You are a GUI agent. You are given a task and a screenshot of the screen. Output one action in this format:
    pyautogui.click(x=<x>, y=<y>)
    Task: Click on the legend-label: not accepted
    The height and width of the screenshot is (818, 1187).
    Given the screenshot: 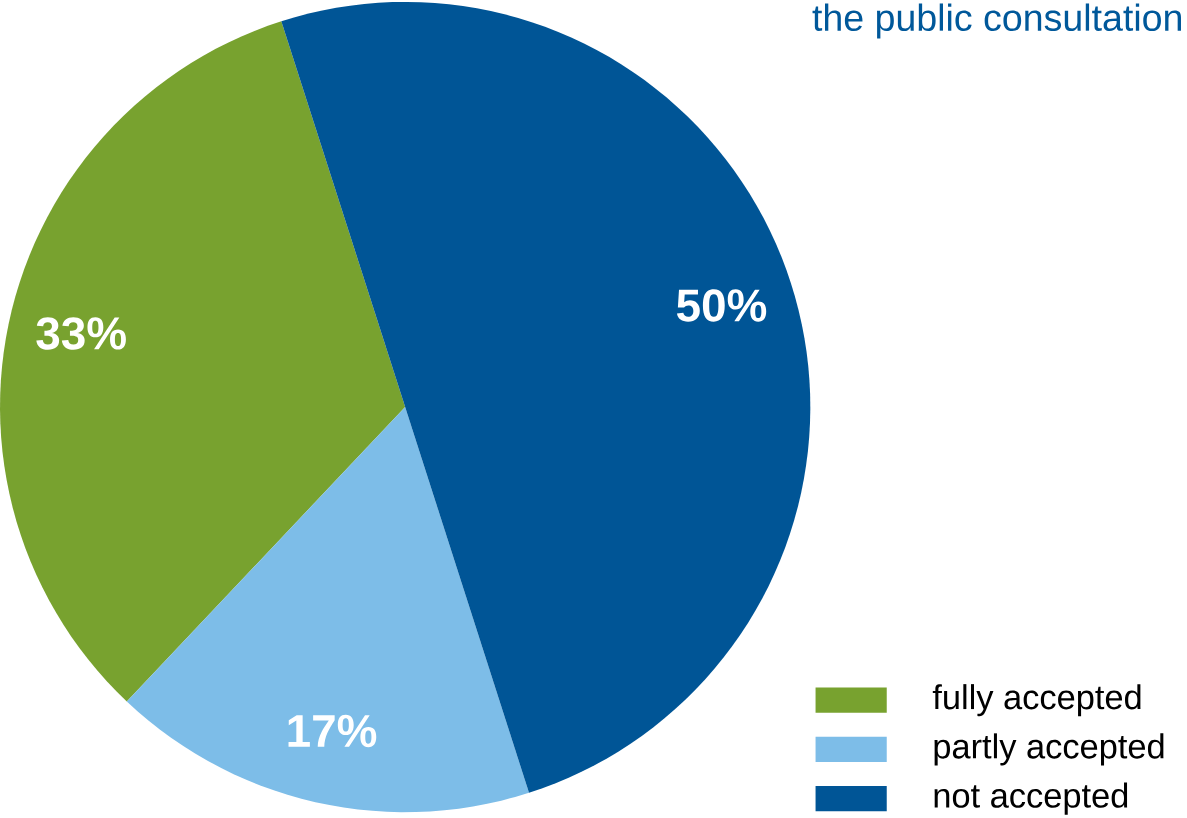 What is the action you would take?
    pyautogui.click(x=1031, y=798)
    